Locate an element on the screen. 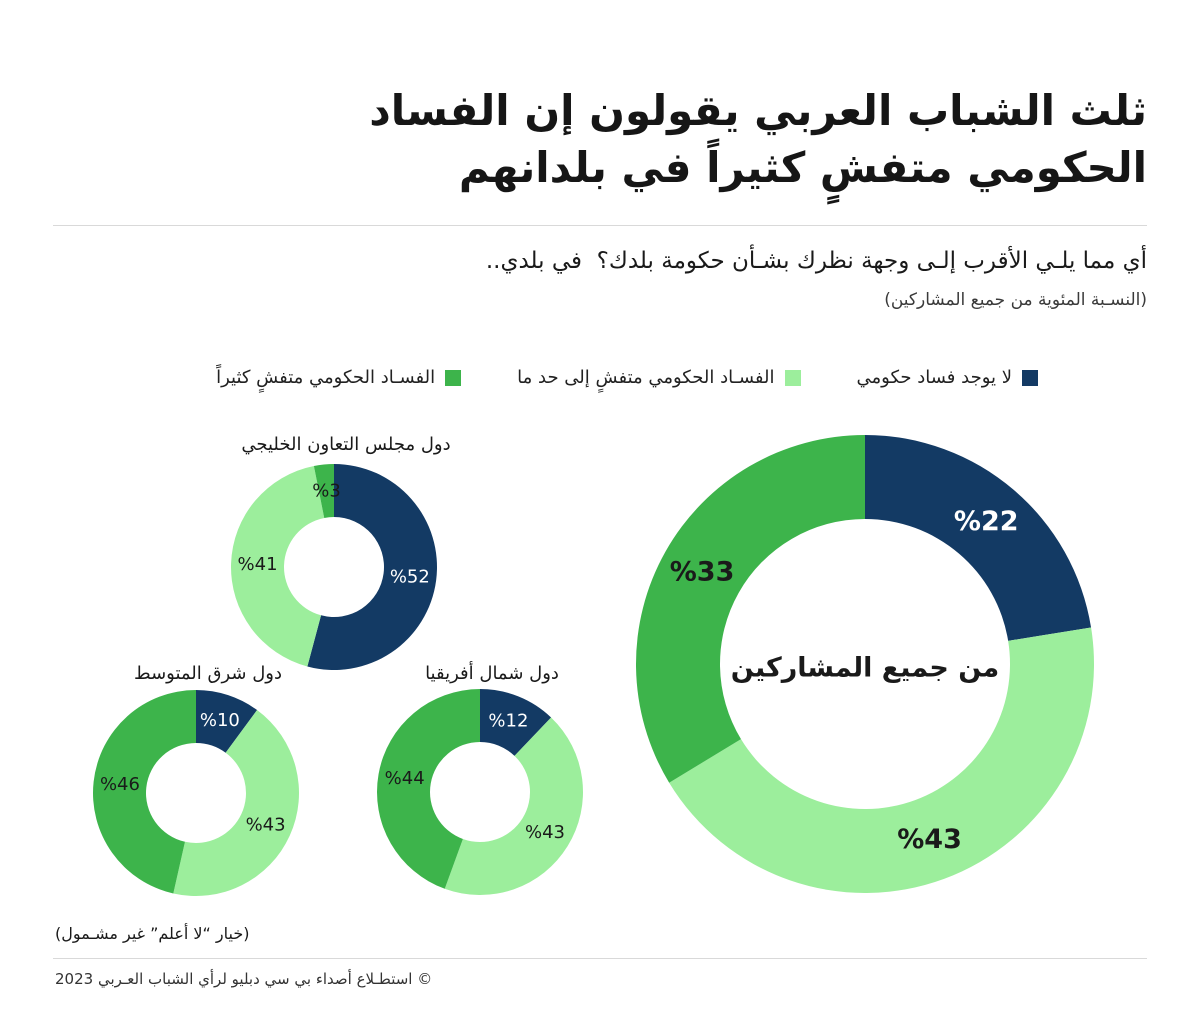  north-africa-segment-somewhat-widespread is located at coordinates (514, 806).